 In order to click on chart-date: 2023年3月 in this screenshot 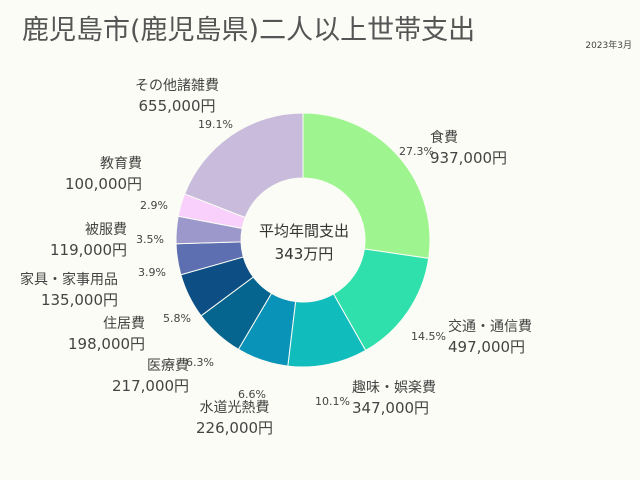, I will do `click(608, 46)`.